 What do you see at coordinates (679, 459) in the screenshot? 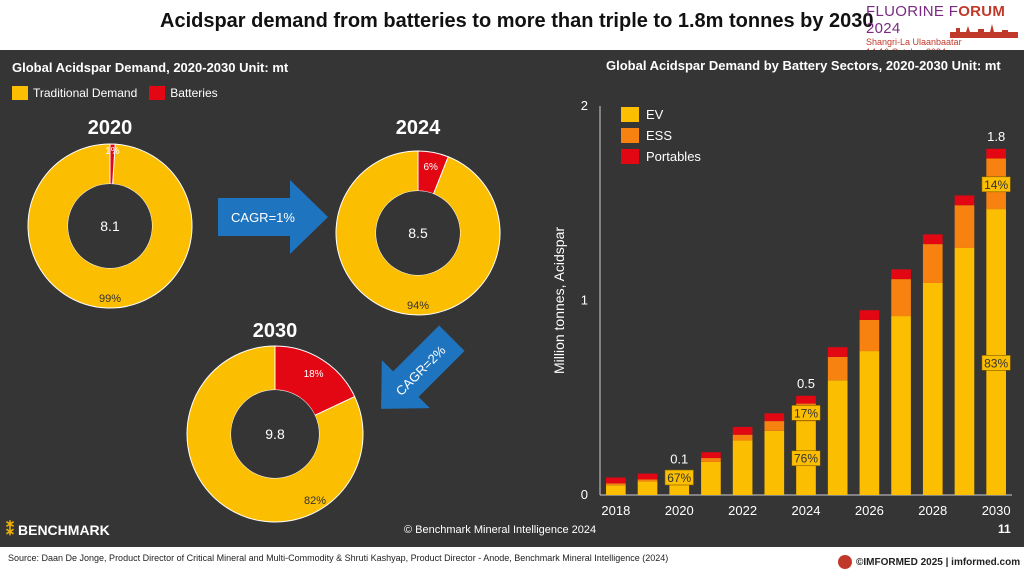
I see `total-label-2020: 0.1` at bounding box center [679, 459].